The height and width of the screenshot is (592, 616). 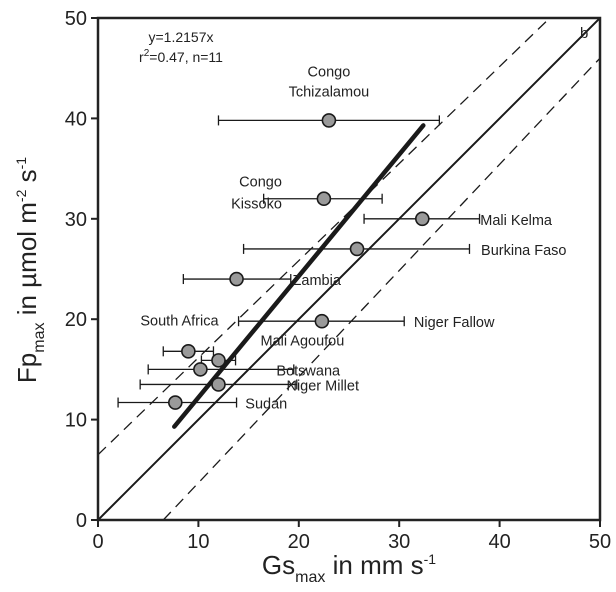 I want to click on point-label: Niger Fallow, so click(x=454, y=323).